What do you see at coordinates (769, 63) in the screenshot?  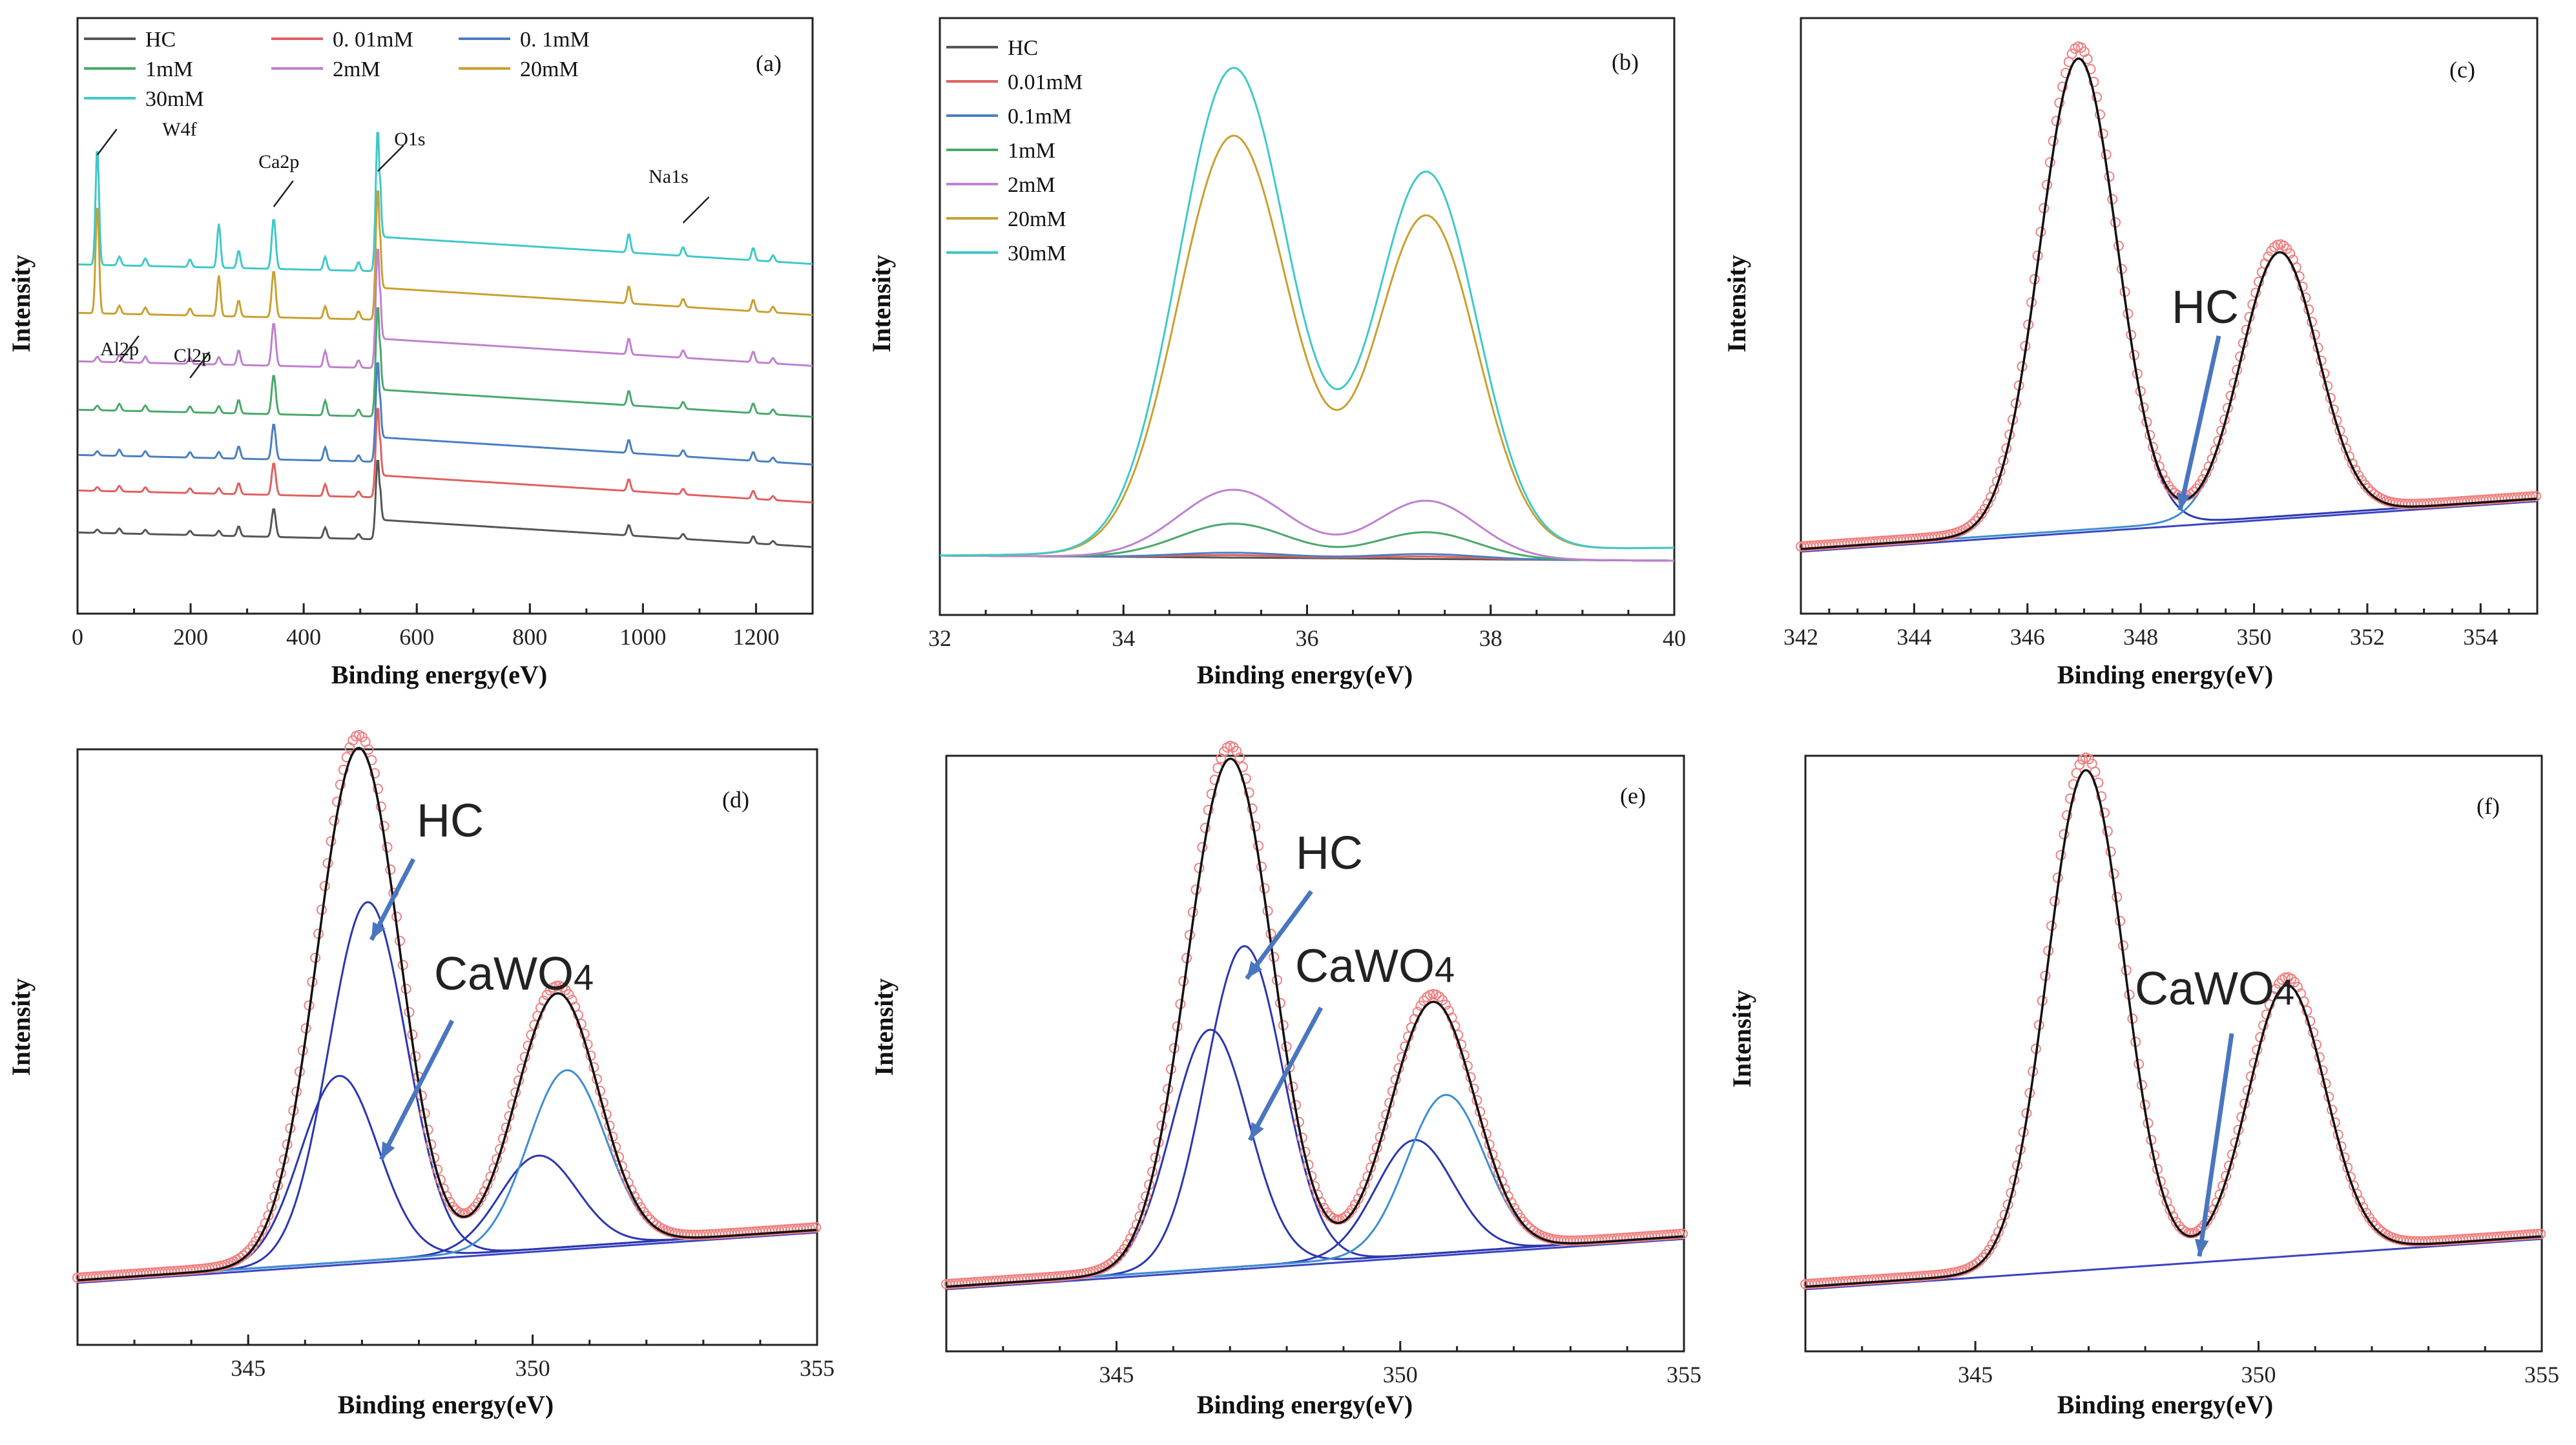 I see `panel-a-label: (a)` at bounding box center [769, 63].